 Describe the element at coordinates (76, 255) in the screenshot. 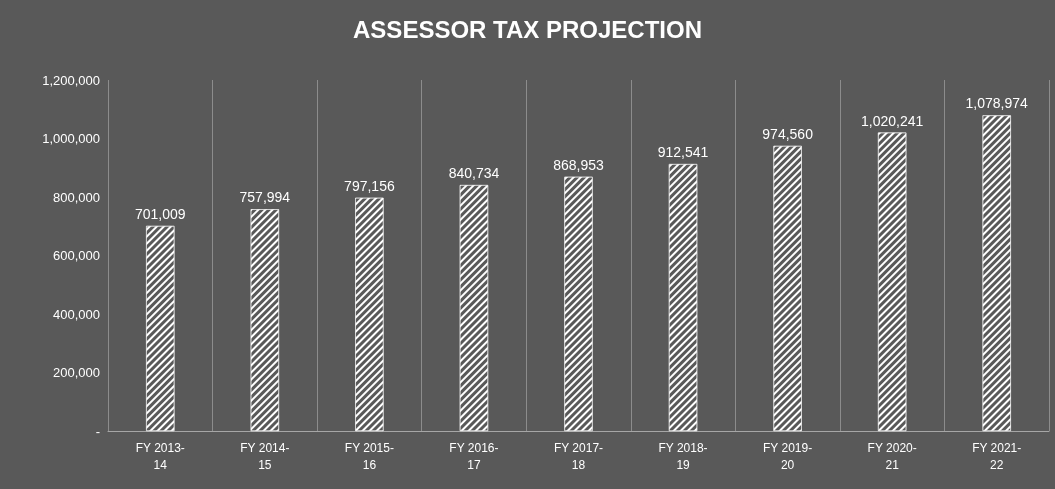

I see `y-tick-label: 600,000` at that location.